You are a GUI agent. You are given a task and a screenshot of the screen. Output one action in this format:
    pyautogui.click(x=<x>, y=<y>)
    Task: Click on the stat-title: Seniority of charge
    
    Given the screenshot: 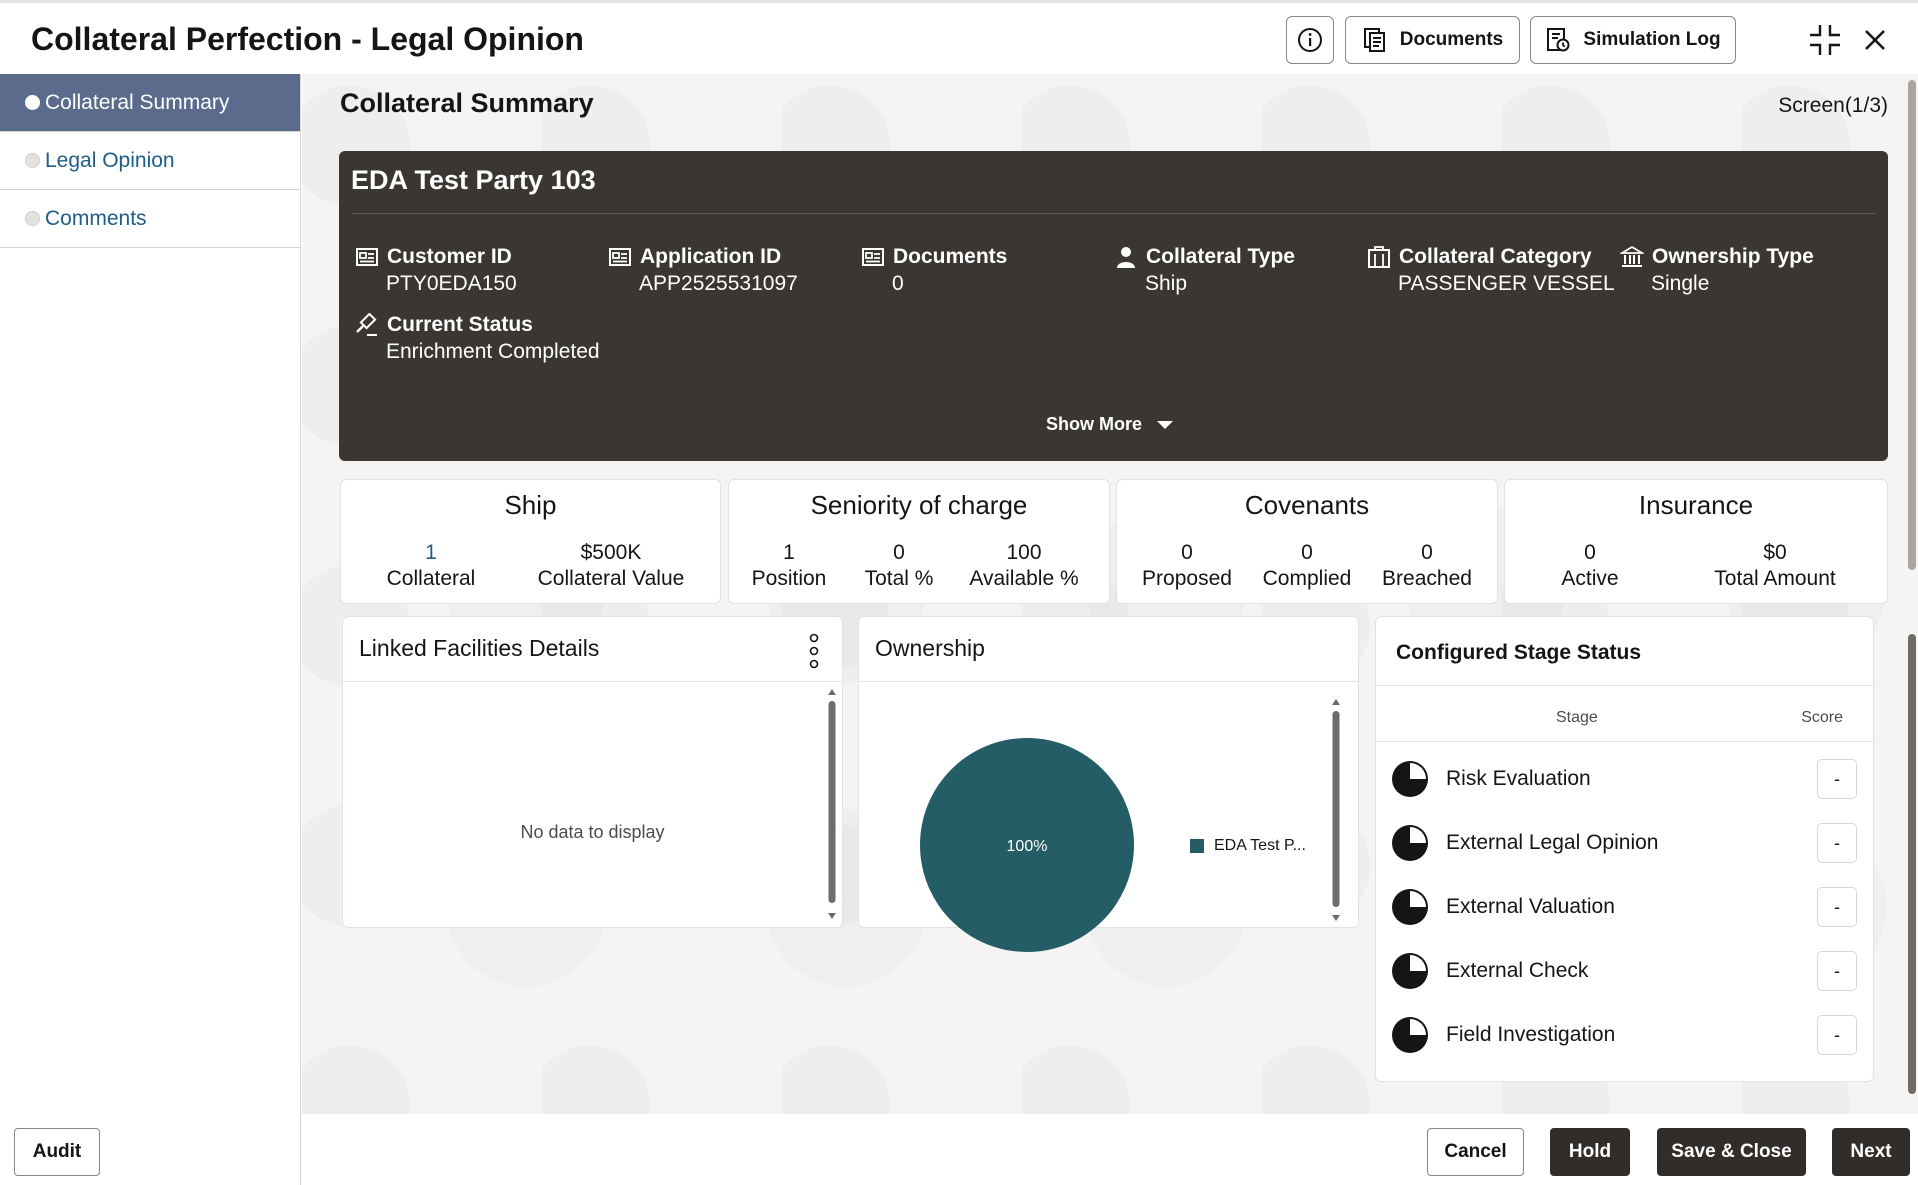 What is the action you would take?
    pyautogui.click(x=919, y=505)
    